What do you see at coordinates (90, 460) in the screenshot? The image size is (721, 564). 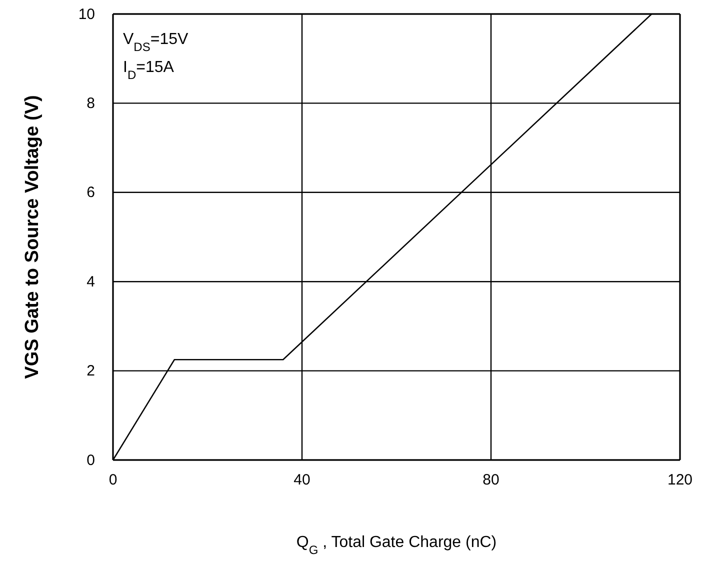 I see `y-tick-label: 0` at bounding box center [90, 460].